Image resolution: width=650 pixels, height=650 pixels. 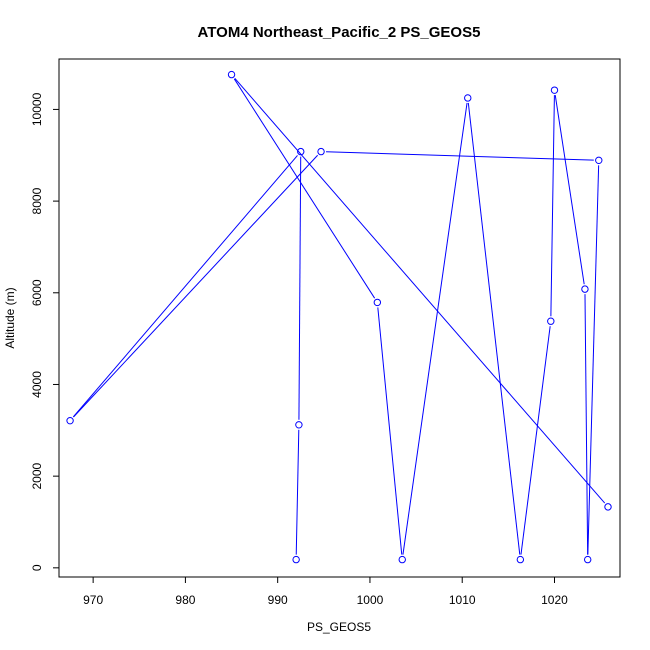 I want to click on x-tick-label: 990, so click(x=278, y=600).